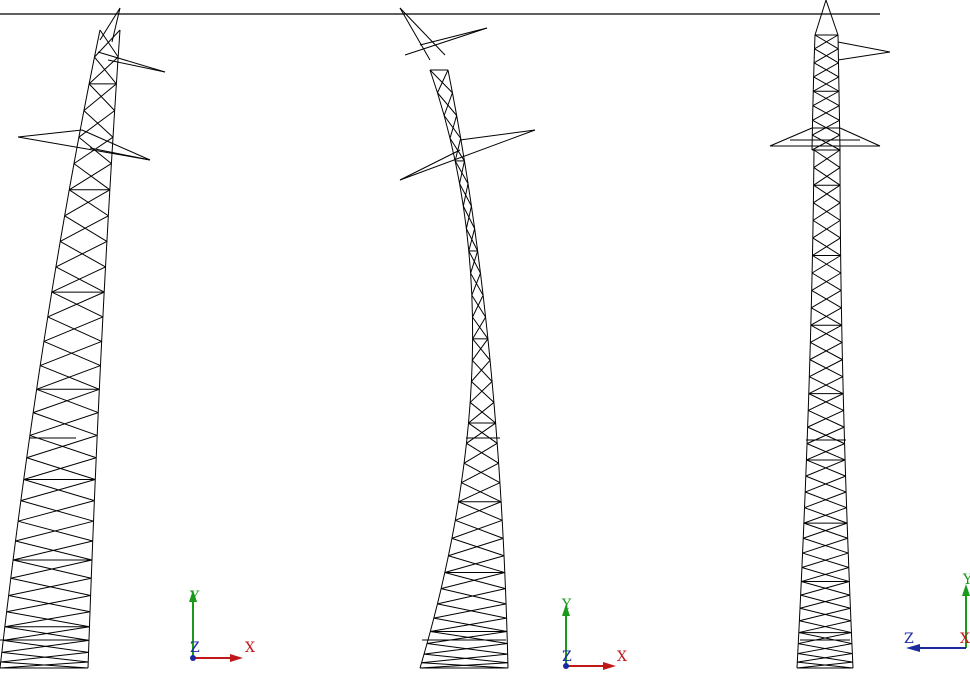 The image size is (970, 676). Describe the element at coordinates (193, 658) in the screenshot. I see `z-axis-dot` at that location.